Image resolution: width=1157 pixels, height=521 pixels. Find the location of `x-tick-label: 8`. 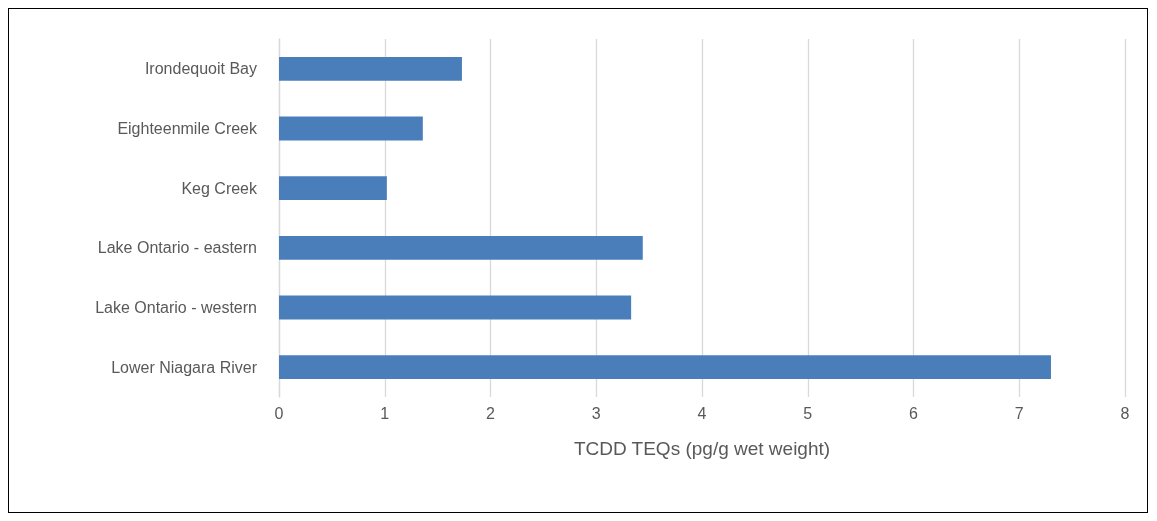

x-tick-label: 8 is located at coordinates (1125, 413).